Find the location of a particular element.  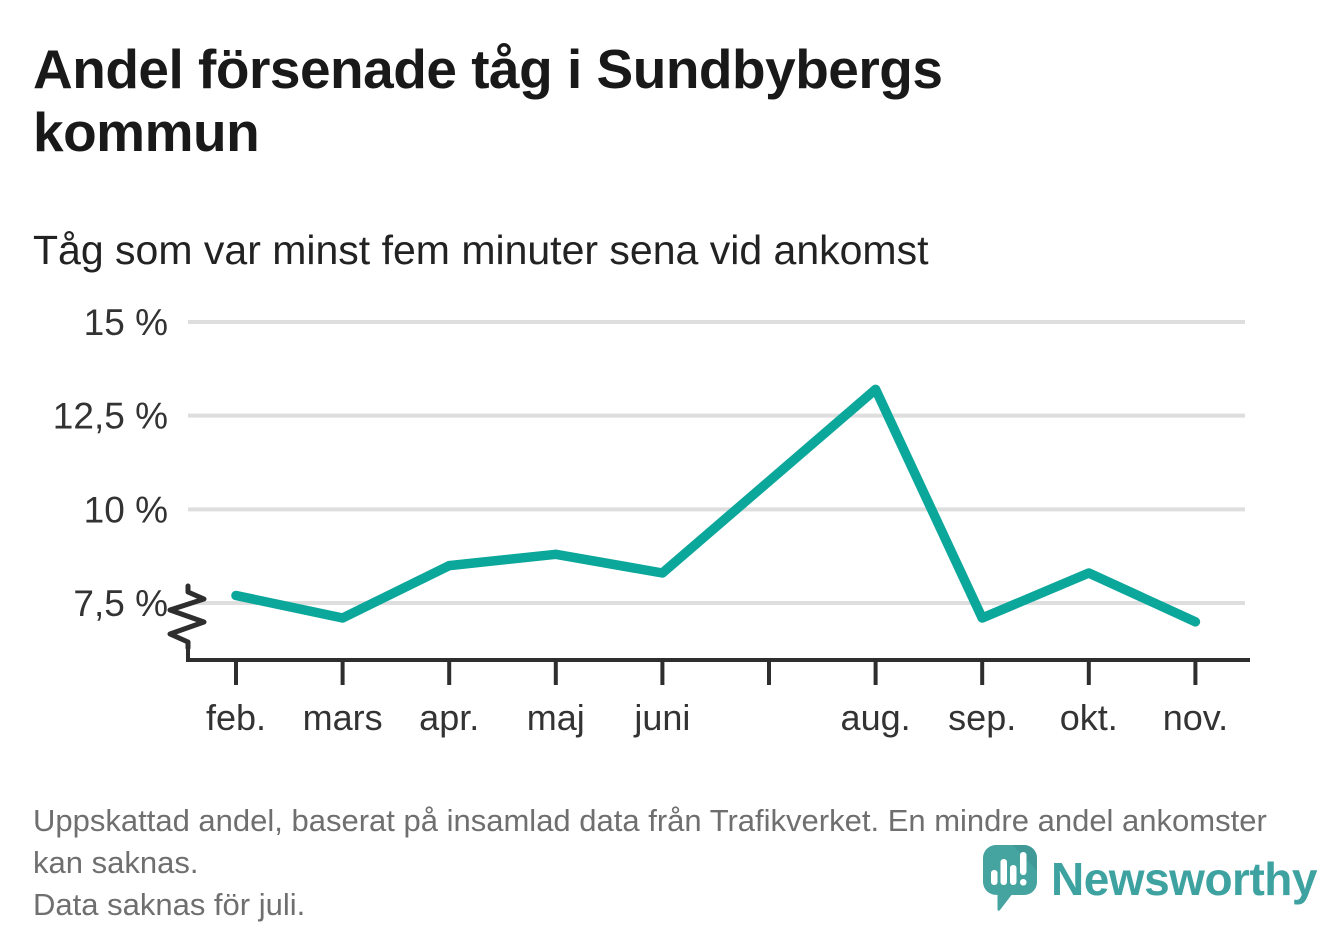

x-axis-tick-label: sep. is located at coordinates (982, 717).